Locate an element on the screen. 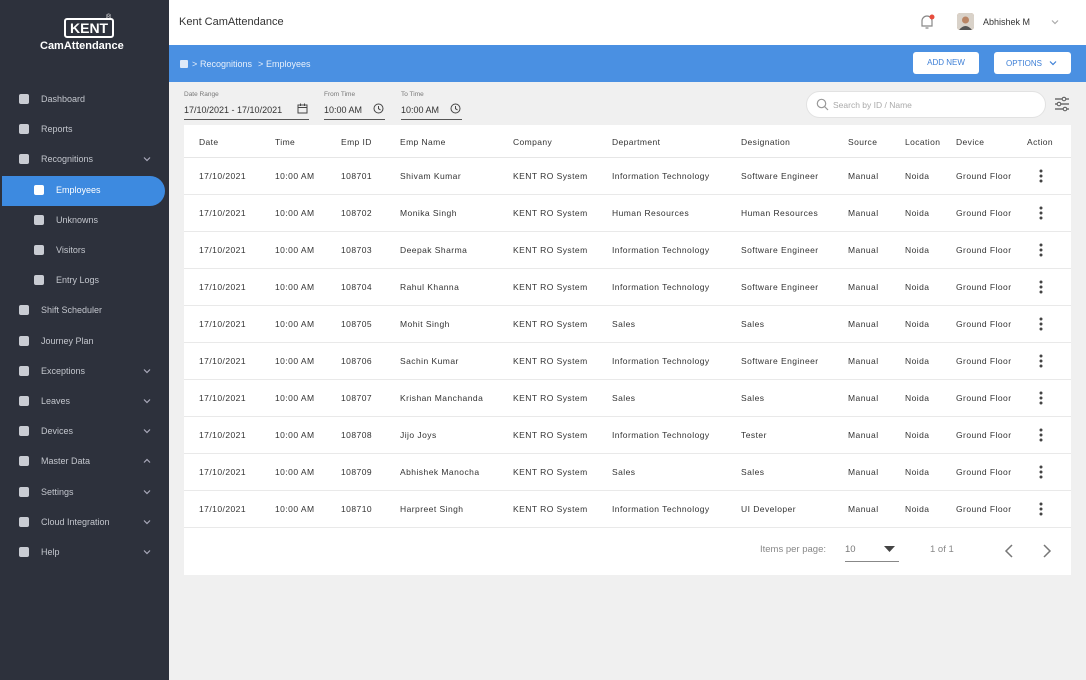 The image size is (1086, 680). sidebar-label: Unknowns is located at coordinates (77, 219).